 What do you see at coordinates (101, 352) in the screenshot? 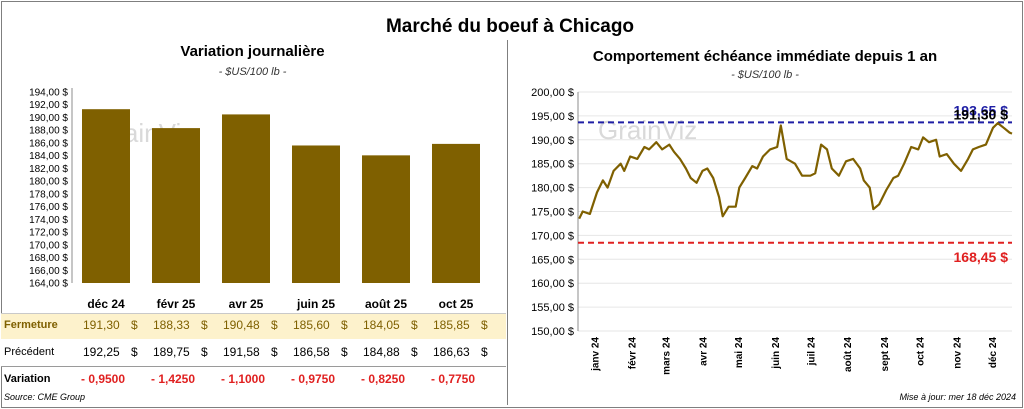
I see `table-cell: 192,25` at bounding box center [101, 352].